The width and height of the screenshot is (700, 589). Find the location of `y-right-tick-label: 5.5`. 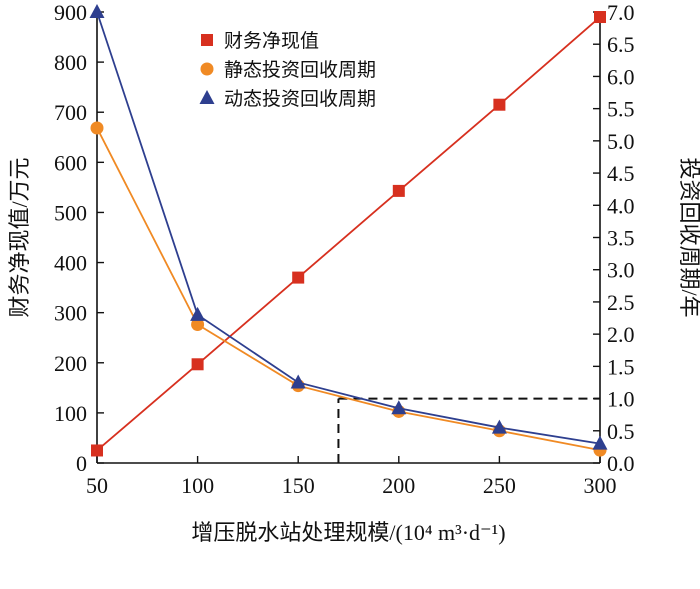

y-right-tick-label: 5.5 is located at coordinates (621, 109).